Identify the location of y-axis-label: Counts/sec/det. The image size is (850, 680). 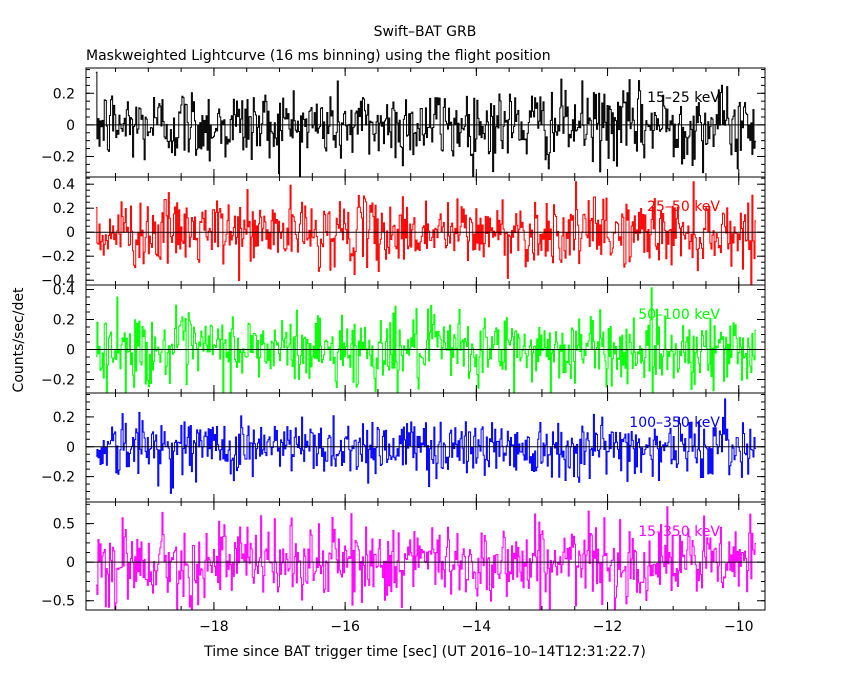
(19, 339).